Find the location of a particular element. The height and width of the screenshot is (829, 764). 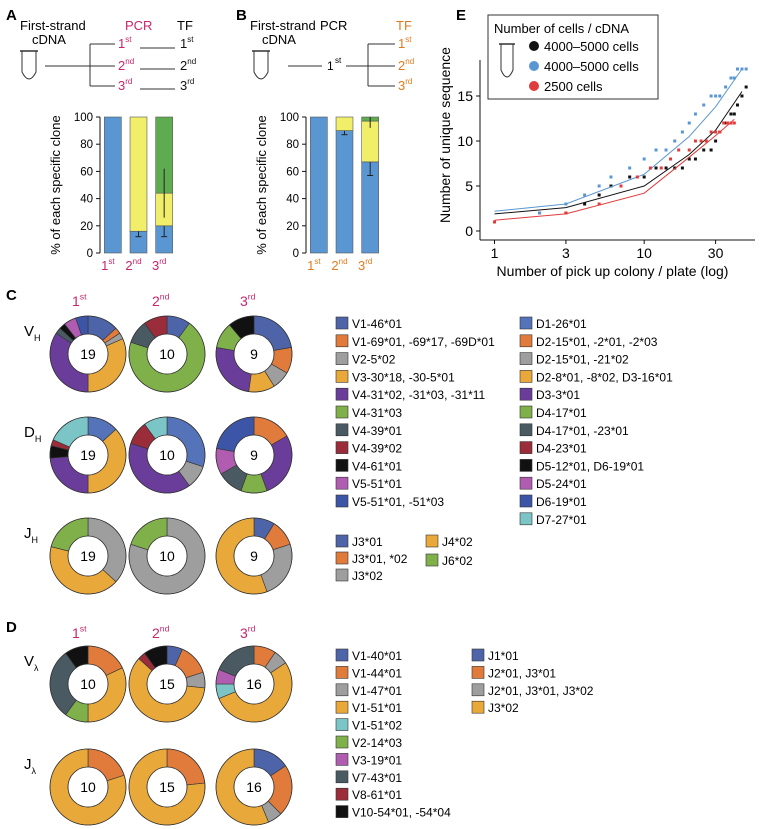

legend-label: D4-17*01, -23*01 is located at coordinates (582, 431).